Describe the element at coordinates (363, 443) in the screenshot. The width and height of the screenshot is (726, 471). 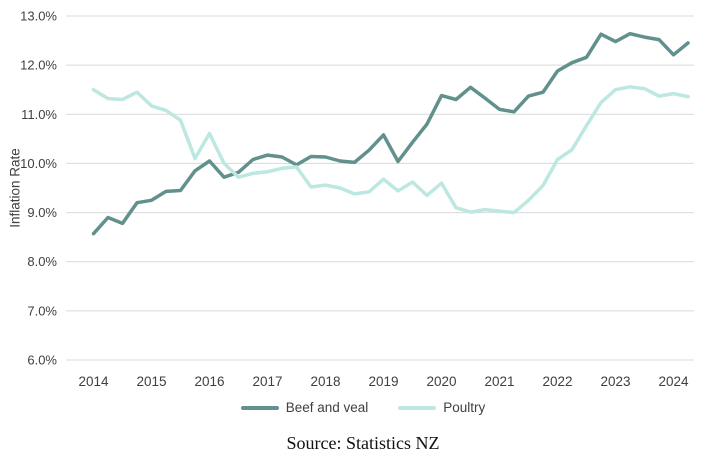
I see `source-note: Source: Statistics NZ` at that location.